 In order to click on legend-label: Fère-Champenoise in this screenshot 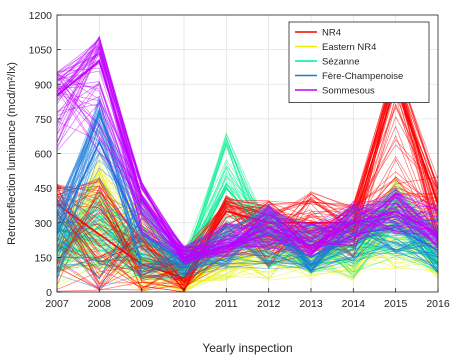, I will do `click(362, 76)`.